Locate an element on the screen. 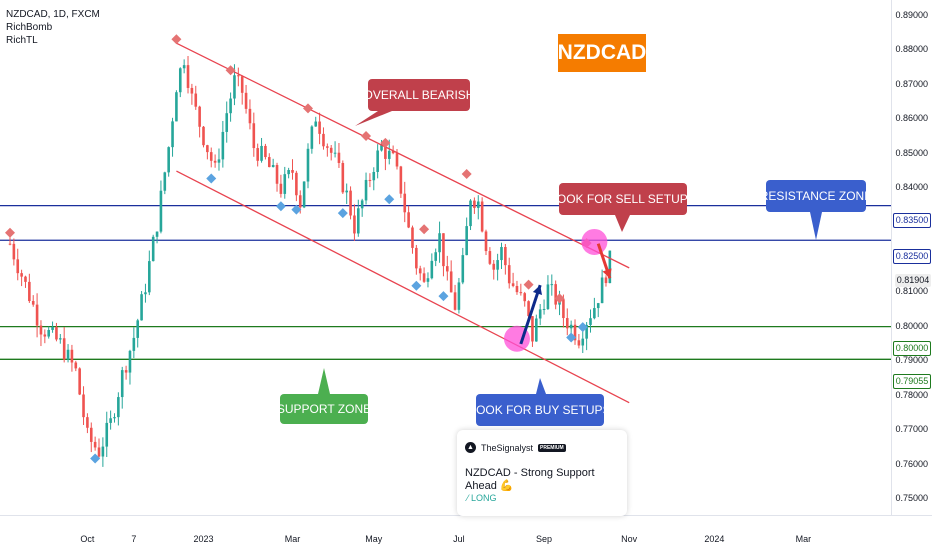 The image size is (932, 551). premium-badge: PREMIUM is located at coordinates (552, 447).